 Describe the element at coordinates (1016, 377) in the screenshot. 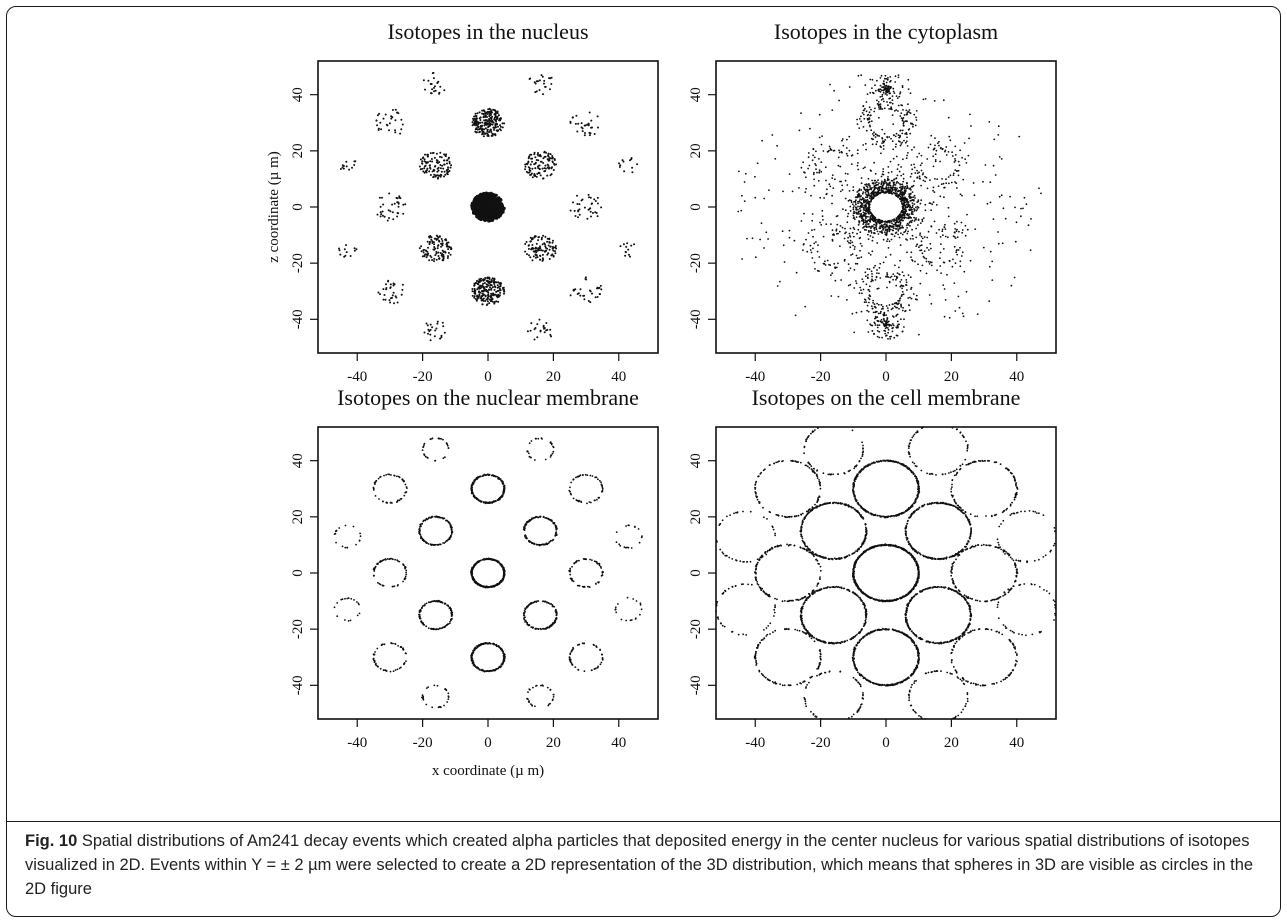

I see `x-tick-label: 40` at that location.